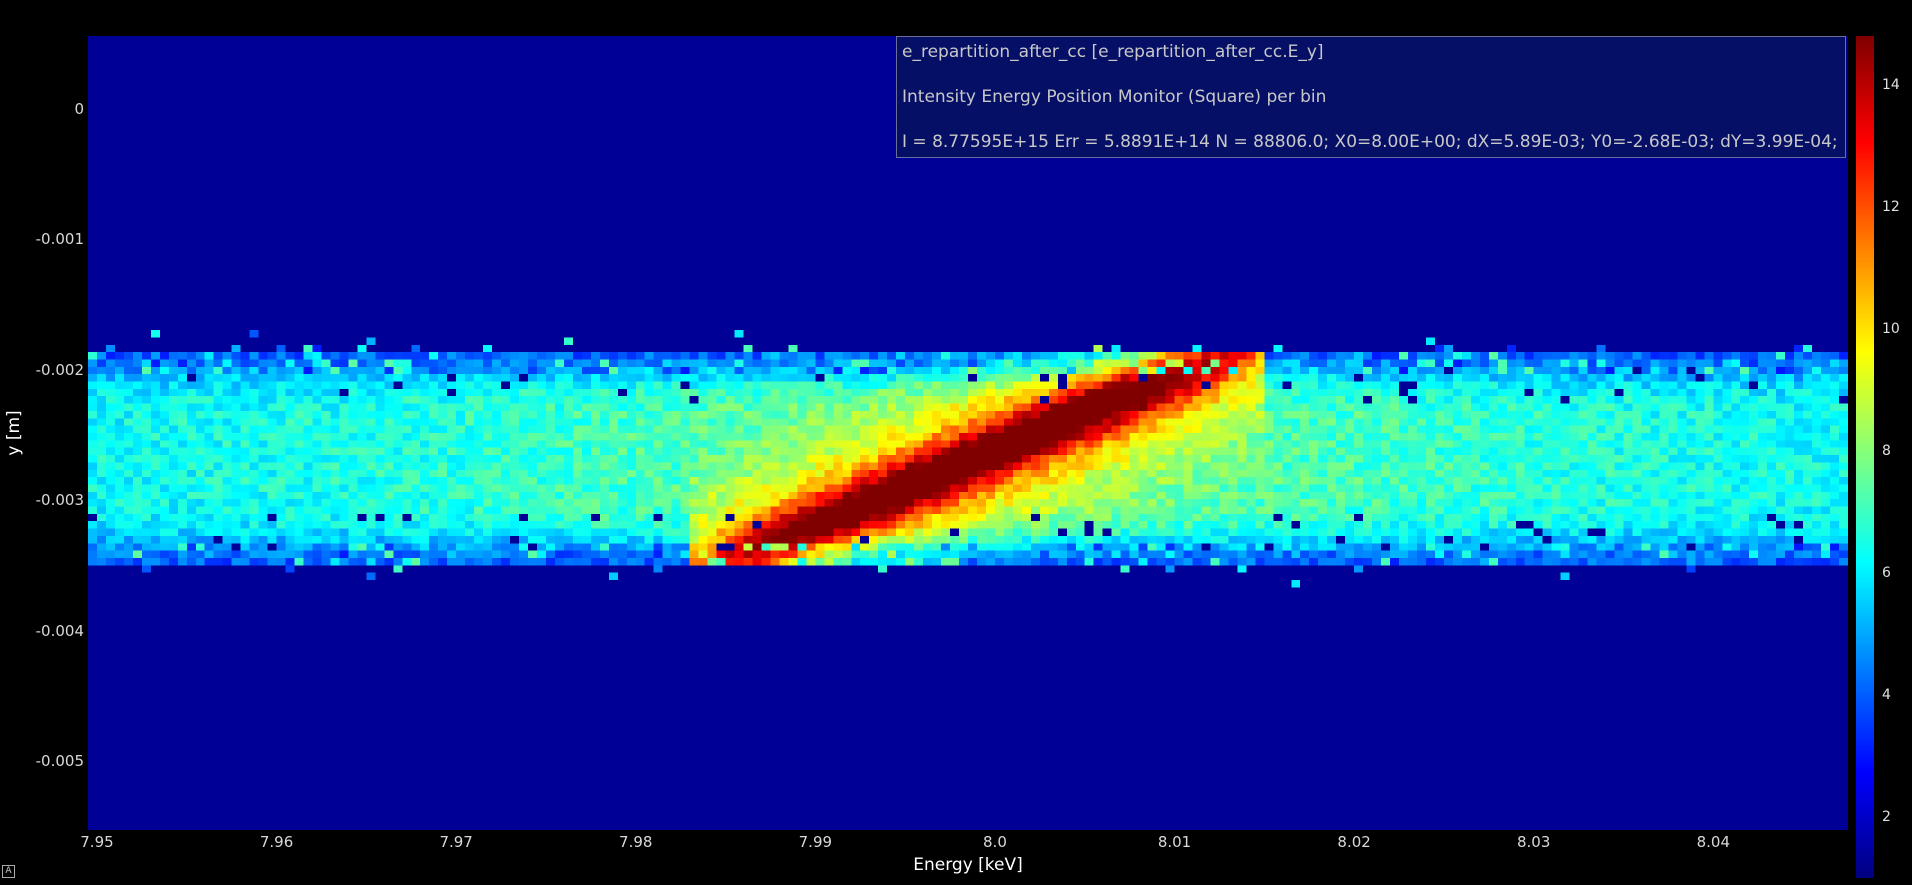 Image resolution: width=1912 pixels, height=885 pixels. What do you see at coordinates (59, 239) in the screenshot?
I see `y-tick-label: -0.001` at bounding box center [59, 239].